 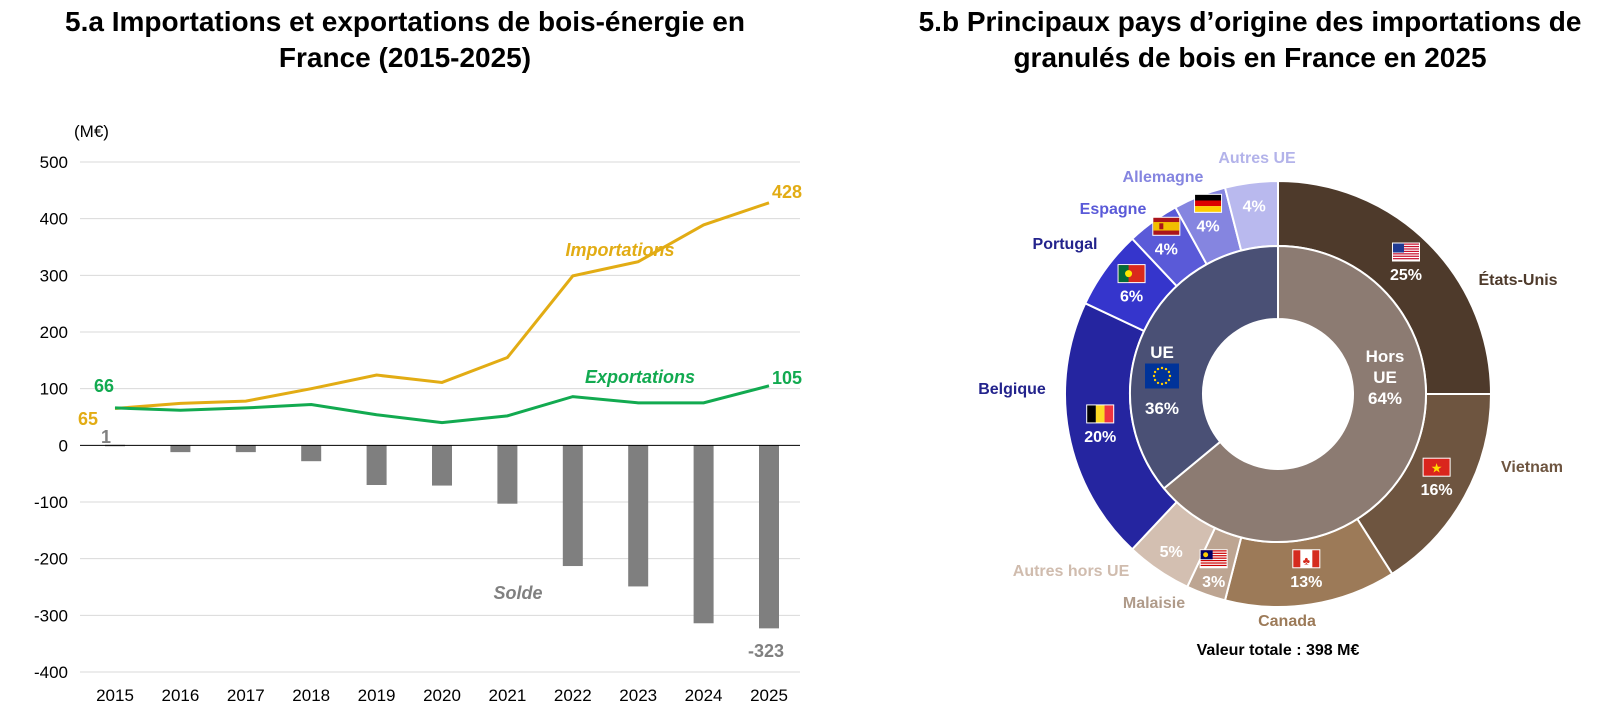 I want to click on flag-field, so click(x=1436, y=467).